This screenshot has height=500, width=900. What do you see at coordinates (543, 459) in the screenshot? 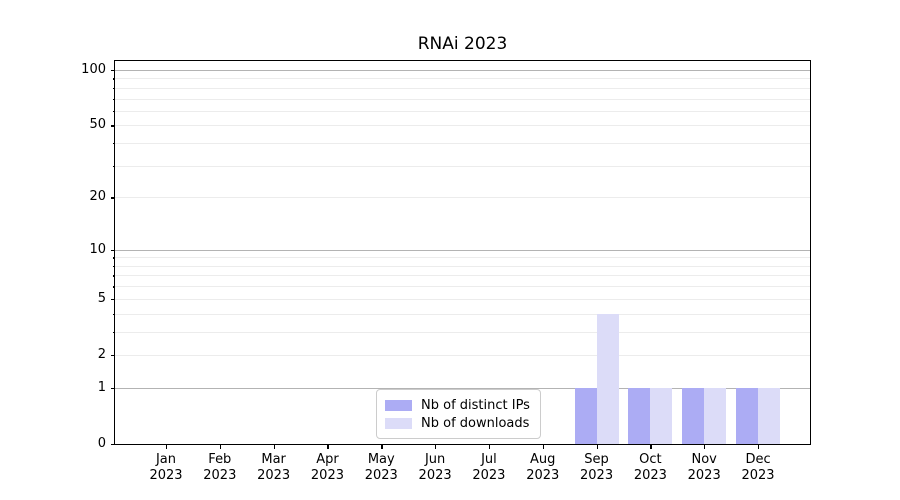
I see `x-tick-month: Aug` at bounding box center [543, 459].